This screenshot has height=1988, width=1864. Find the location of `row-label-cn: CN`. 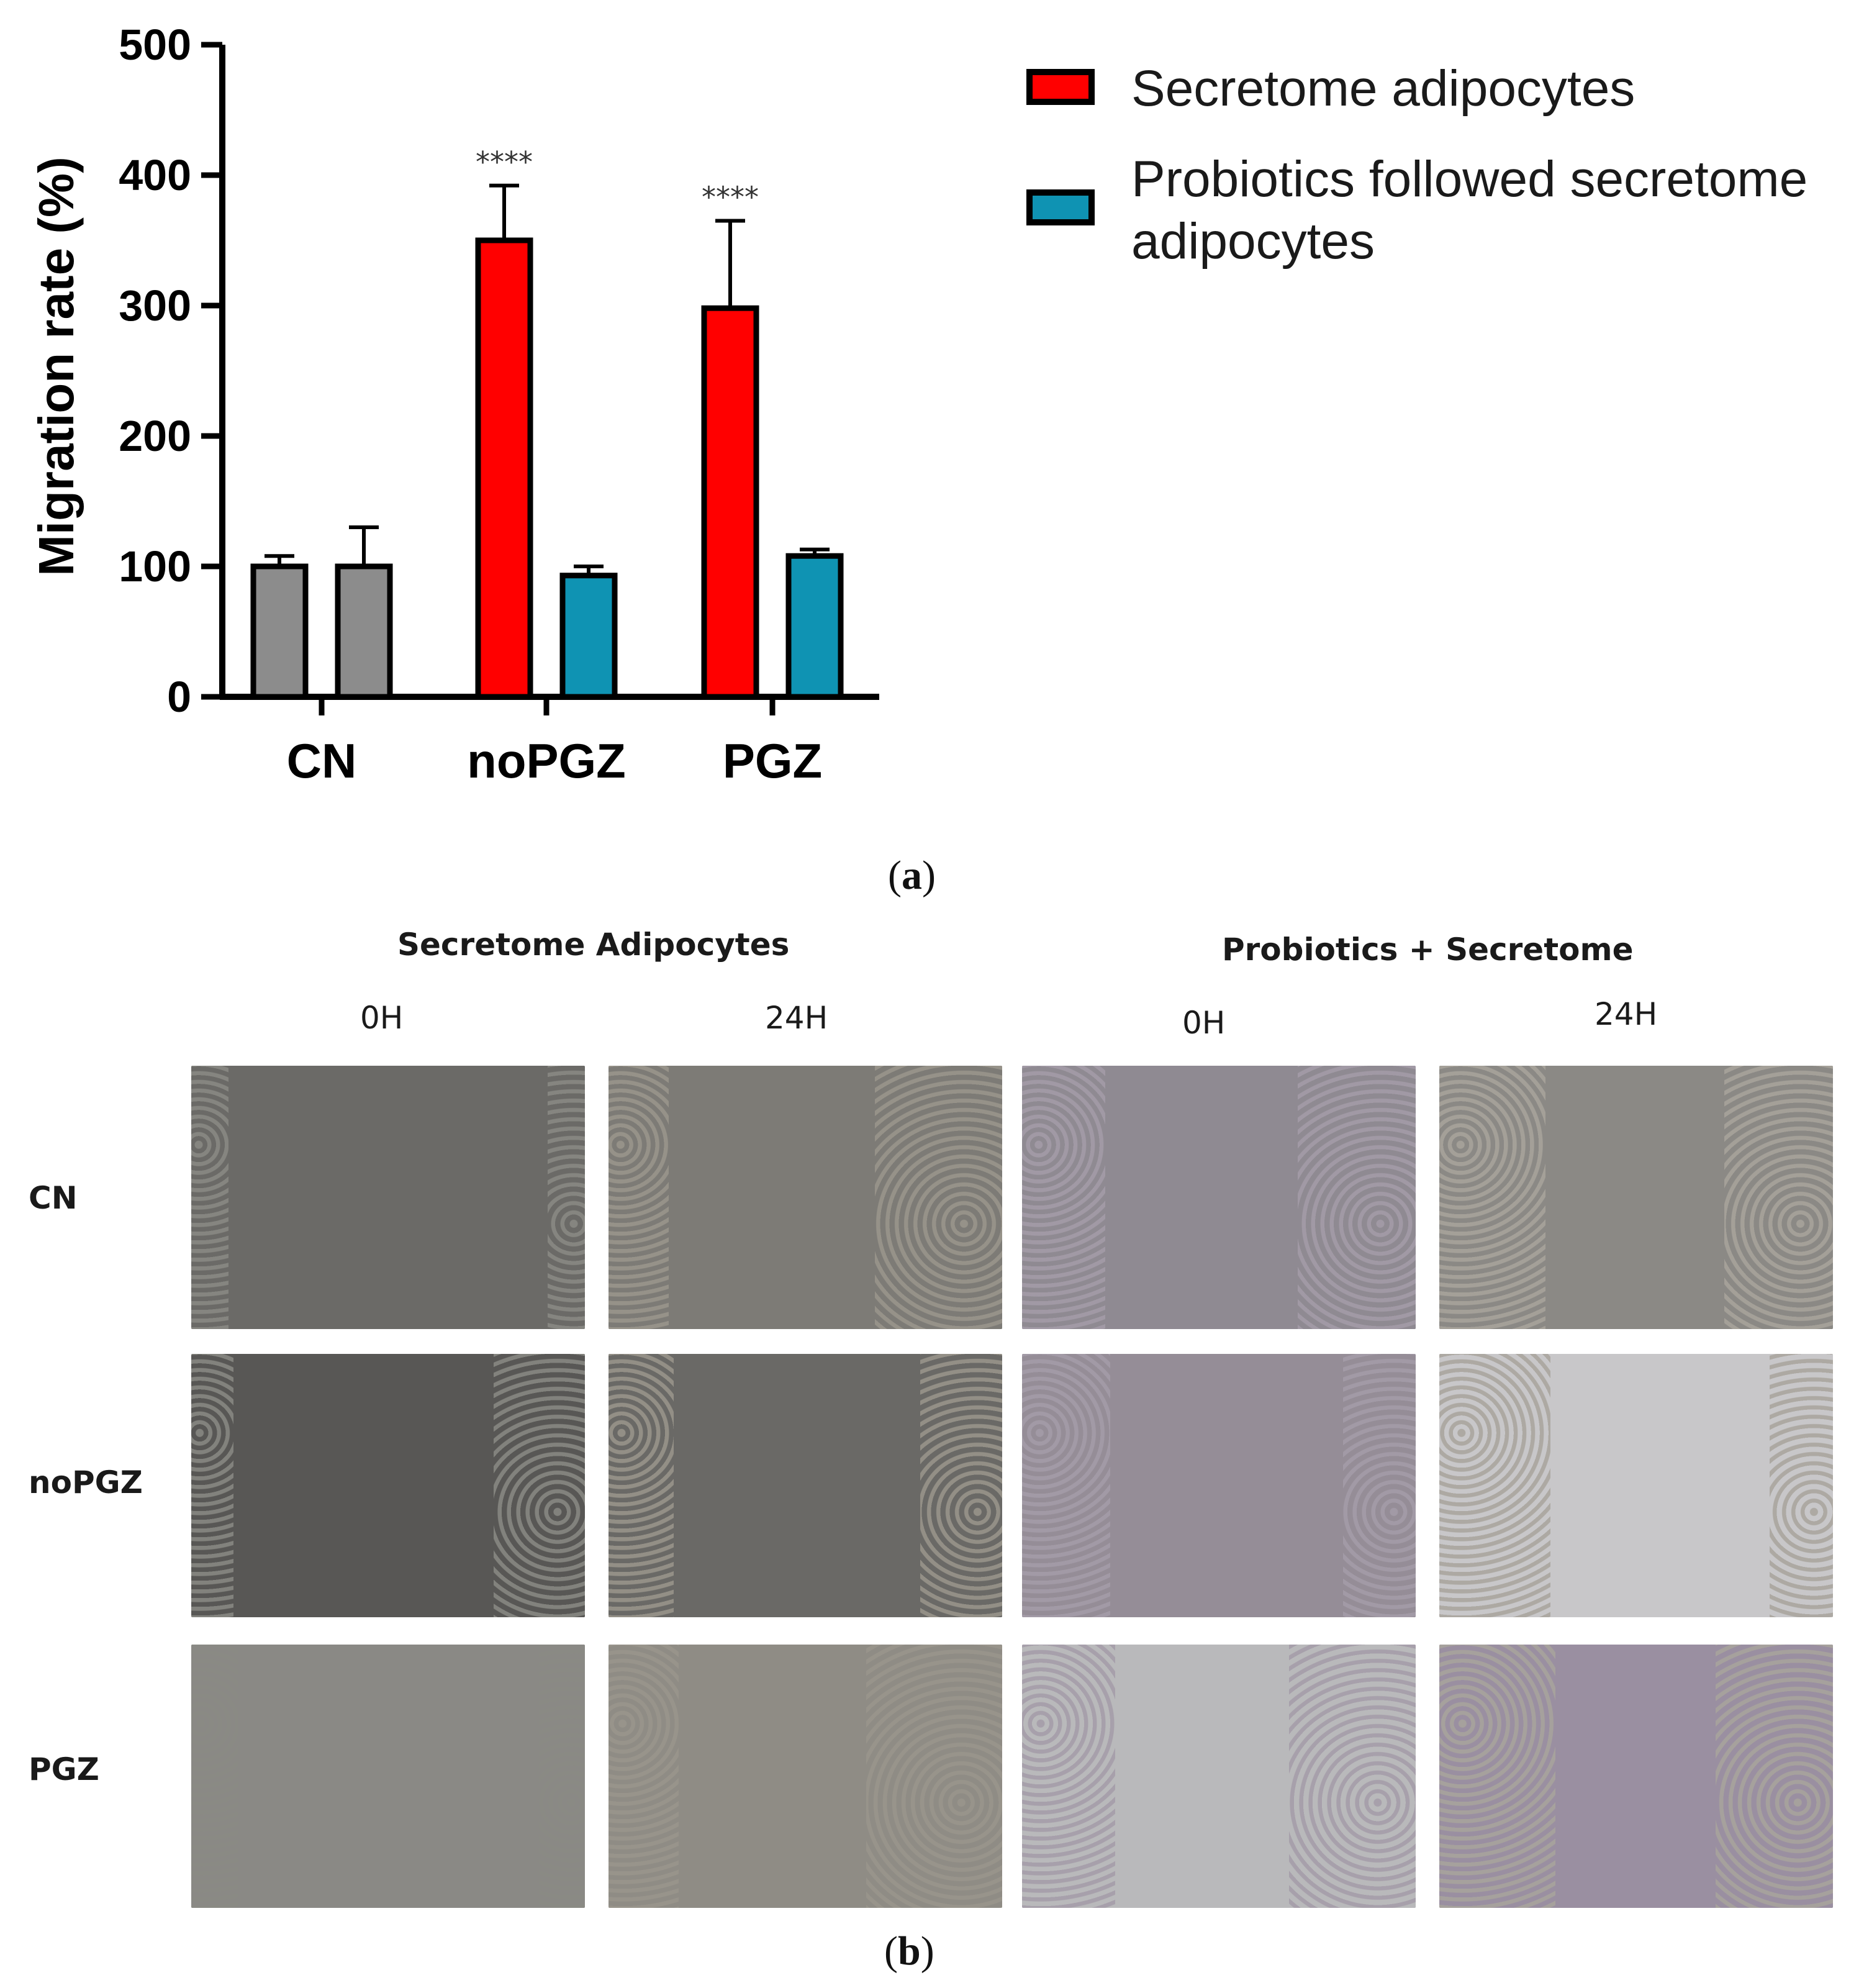

row-label-cn: CN is located at coordinates (53, 1198).